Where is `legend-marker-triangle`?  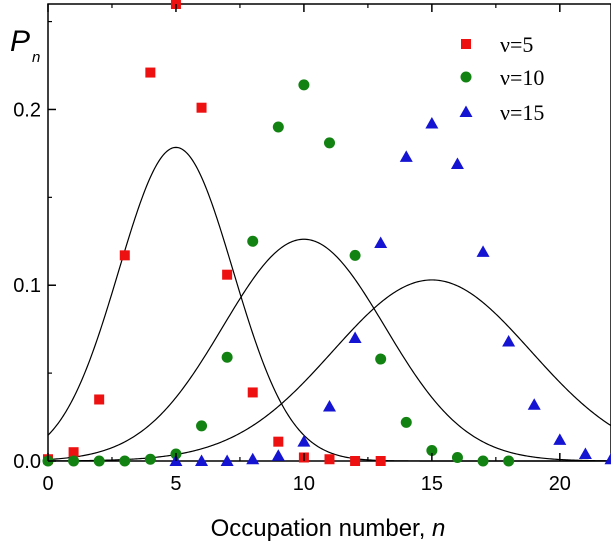 legend-marker-triangle is located at coordinates (466, 111).